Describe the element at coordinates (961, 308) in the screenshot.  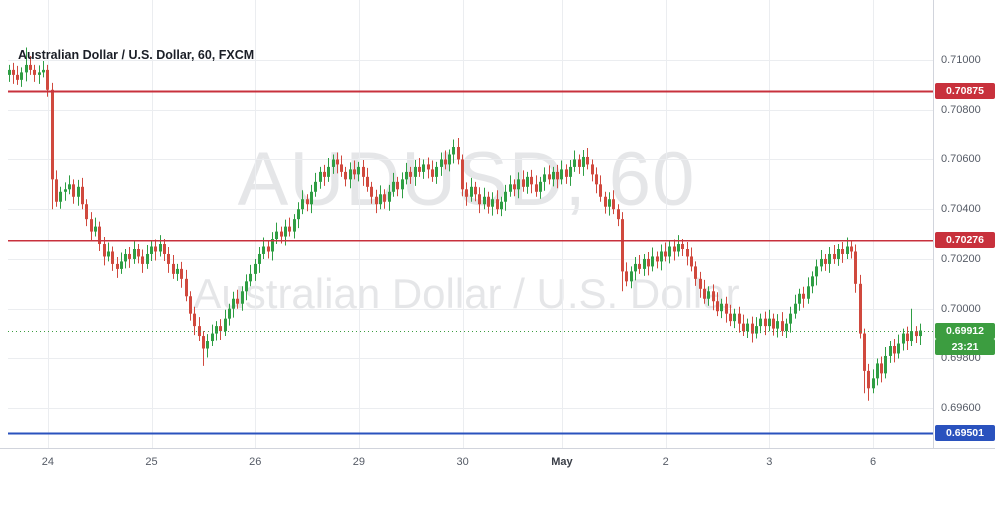
I see `price-tick-label: 0.70000` at that location.